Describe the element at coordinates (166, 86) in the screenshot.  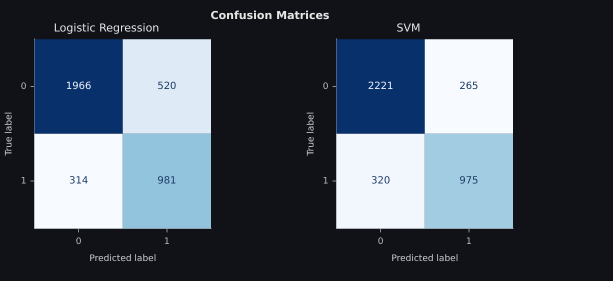
I see `data-label: 520` at that location.